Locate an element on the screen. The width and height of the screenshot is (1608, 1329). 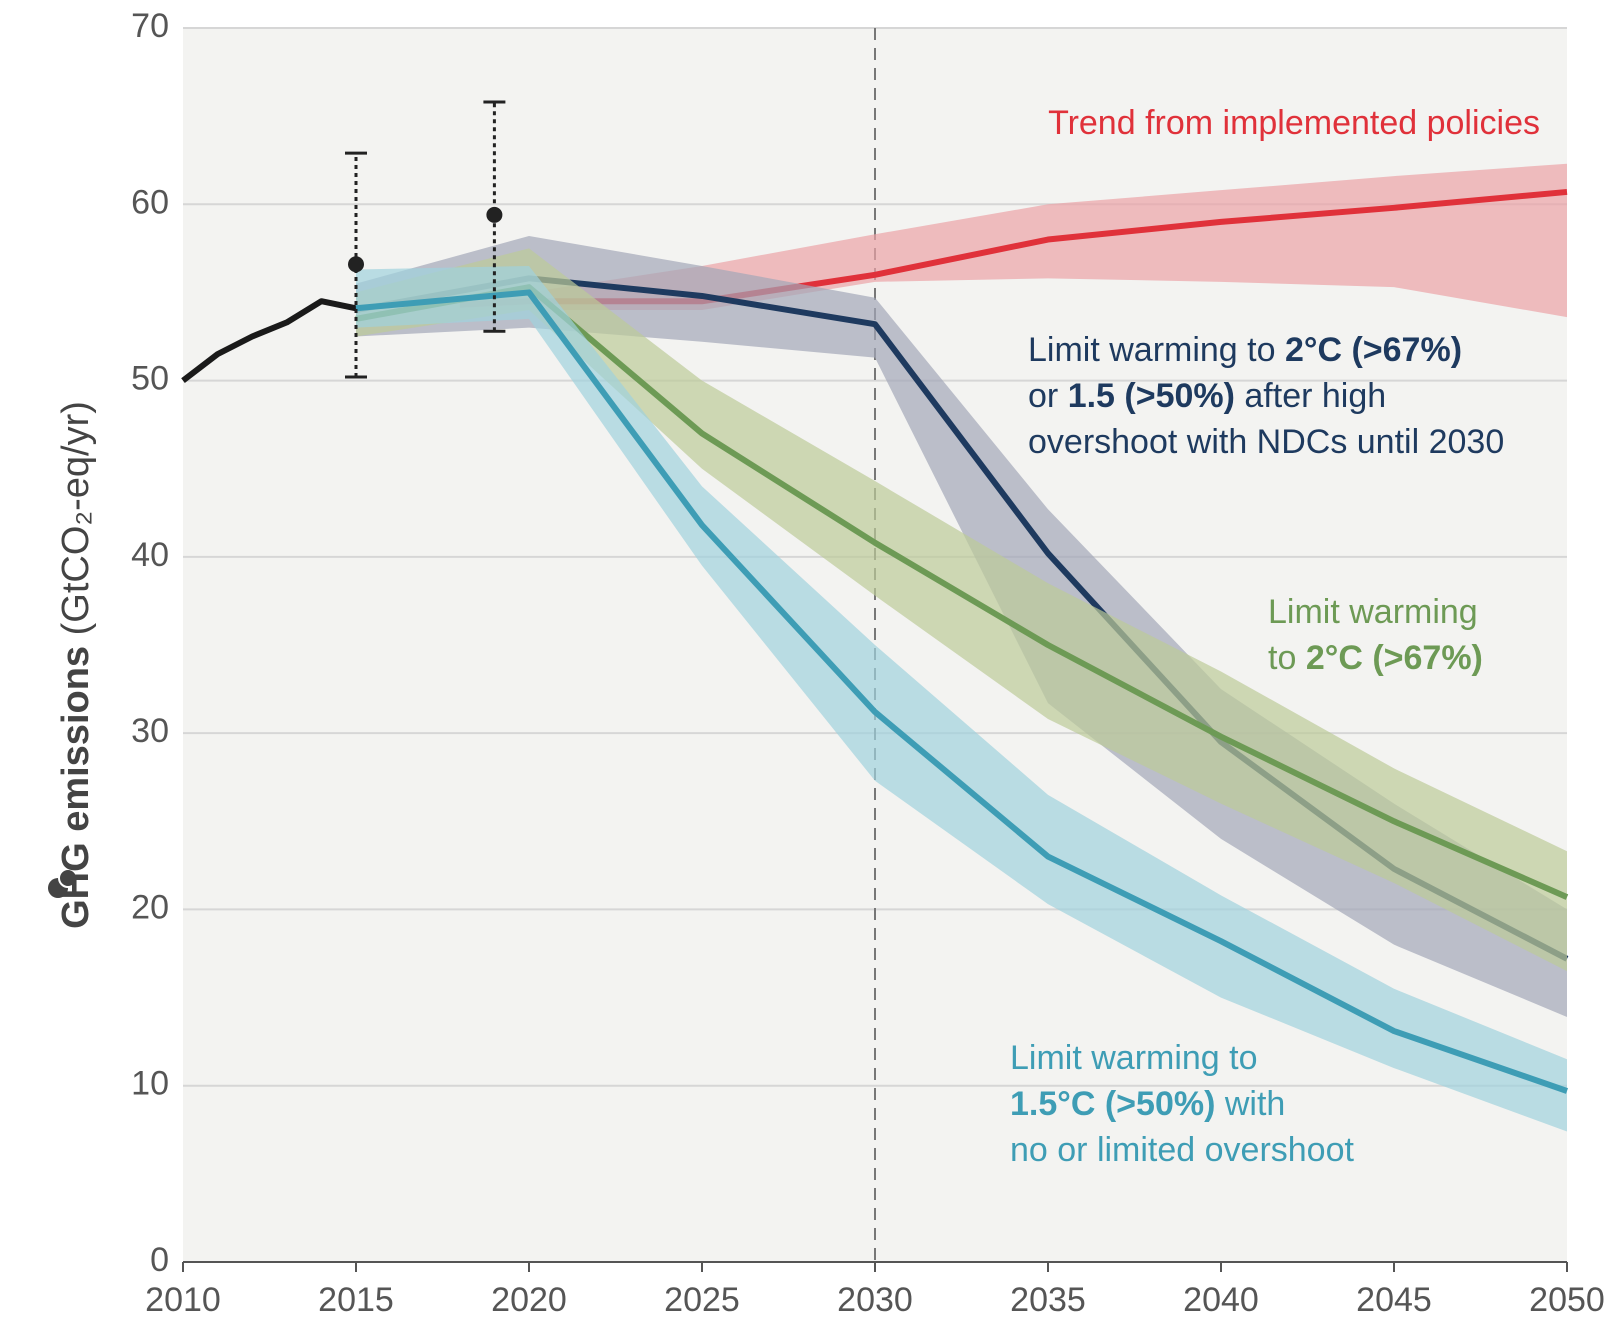
annotation-part: 1.5°C (>50%) is located at coordinates (1112, 1104).